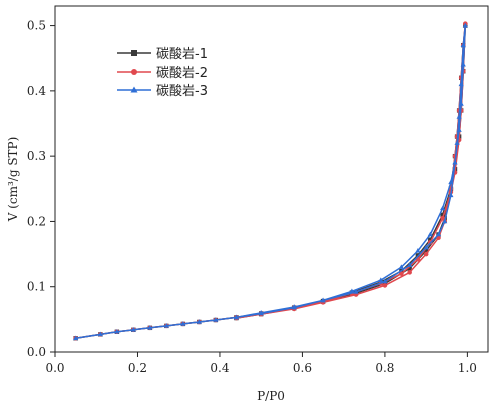  Describe the element at coordinates (36, 287) in the screenshot. I see `y-tick-label: 0.1` at that location.